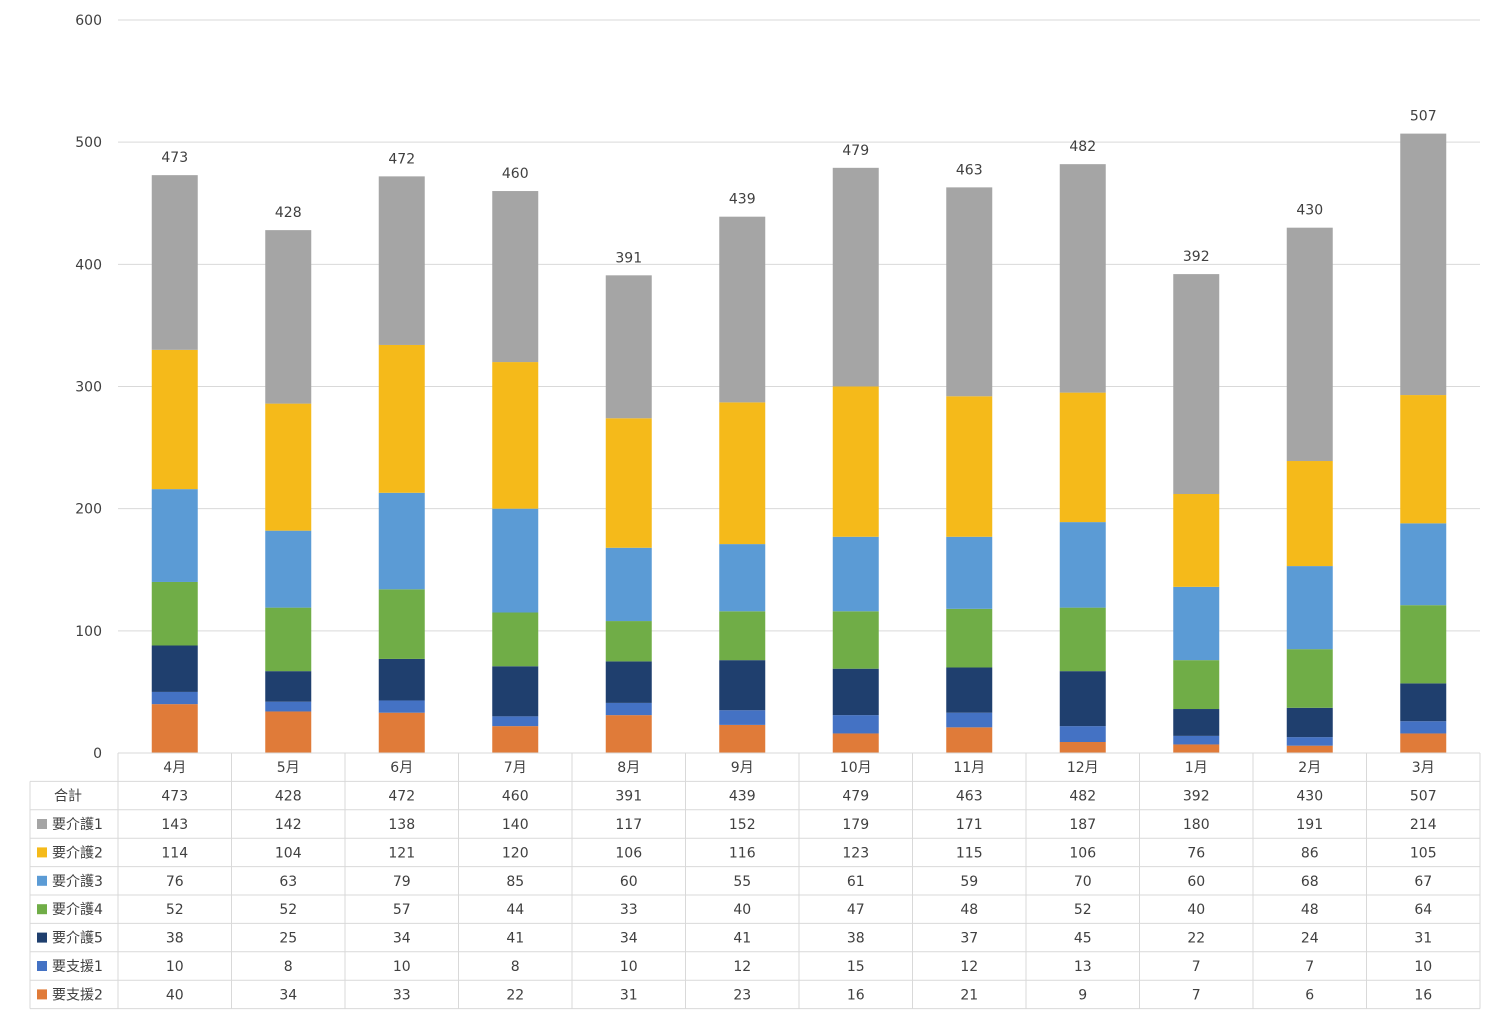  What do you see at coordinates (515, 174) in the screenshot?
I see `total-data-label: 460` at bounding box center [515, 174].